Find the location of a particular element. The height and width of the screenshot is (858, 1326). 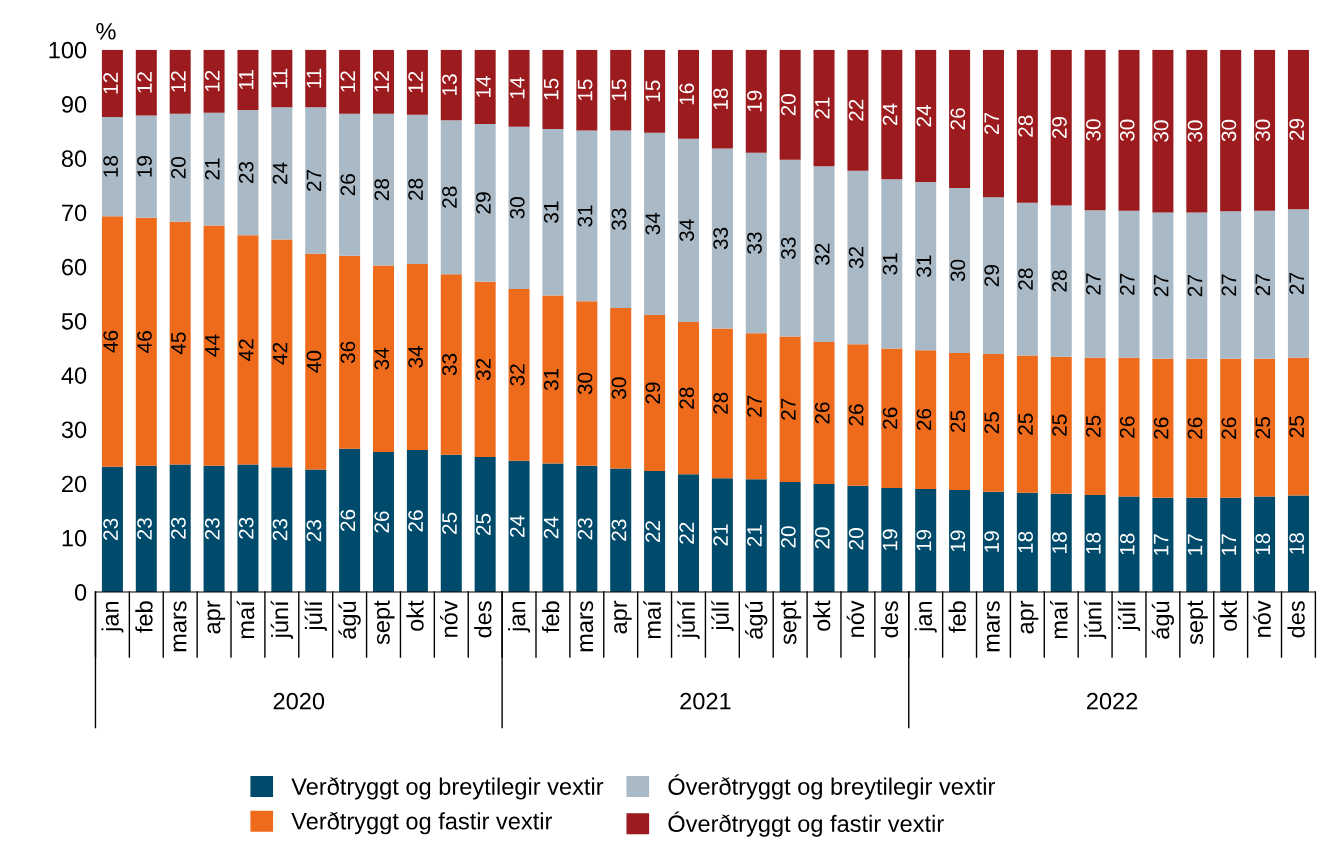

data-label: 34 is located at coordinates (687, 230).